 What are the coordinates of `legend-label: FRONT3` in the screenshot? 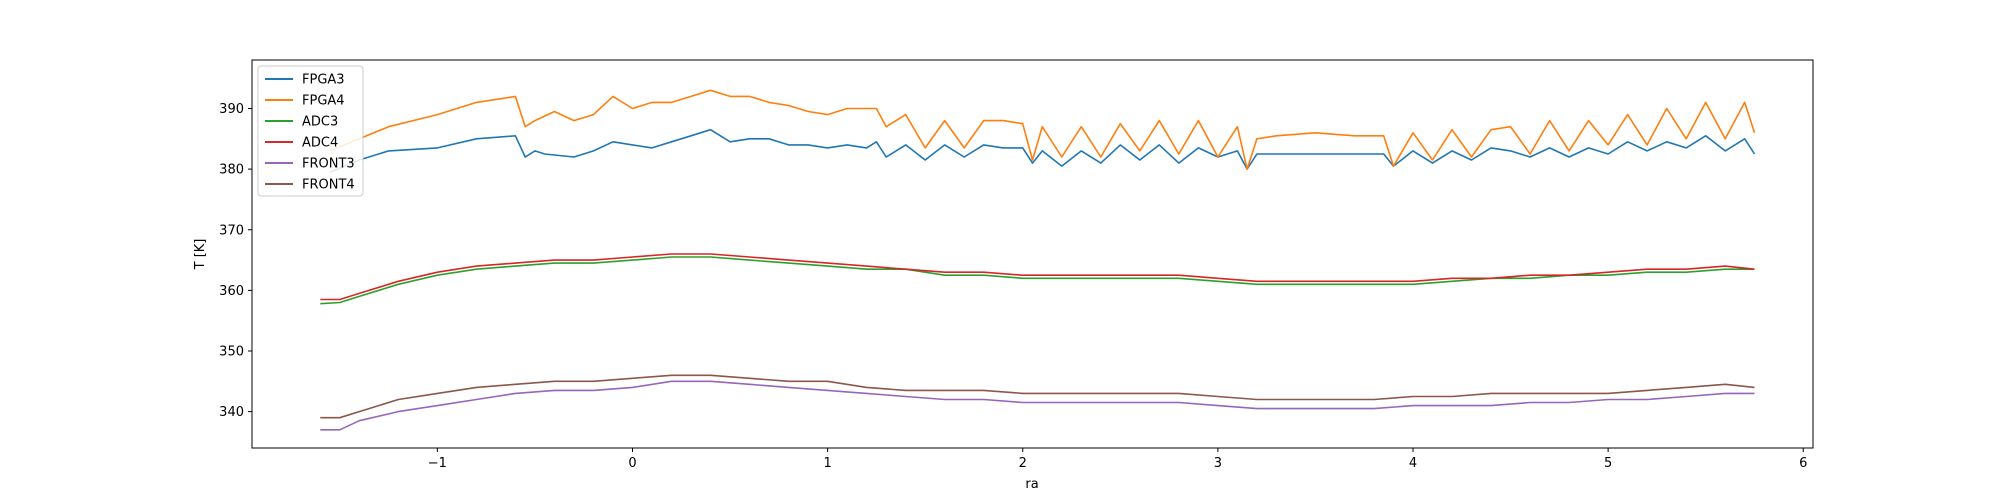 It's located at (328, 164).